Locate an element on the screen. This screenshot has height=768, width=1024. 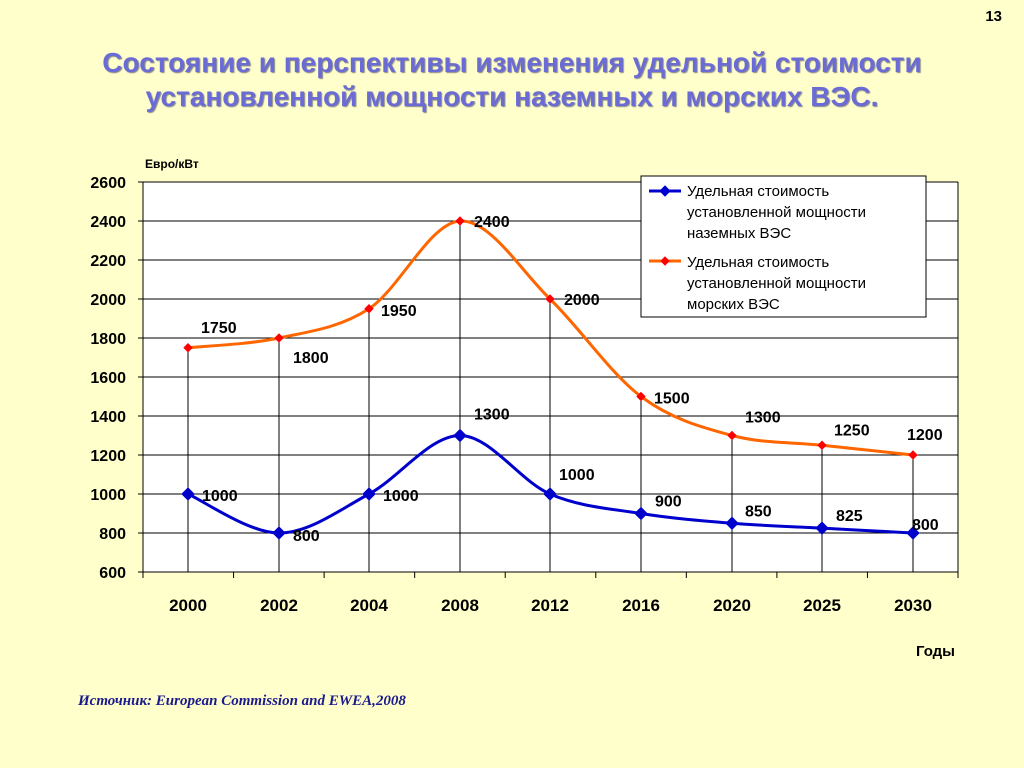
offshore-data-label: 1800 is located at coordinates (311, 358).